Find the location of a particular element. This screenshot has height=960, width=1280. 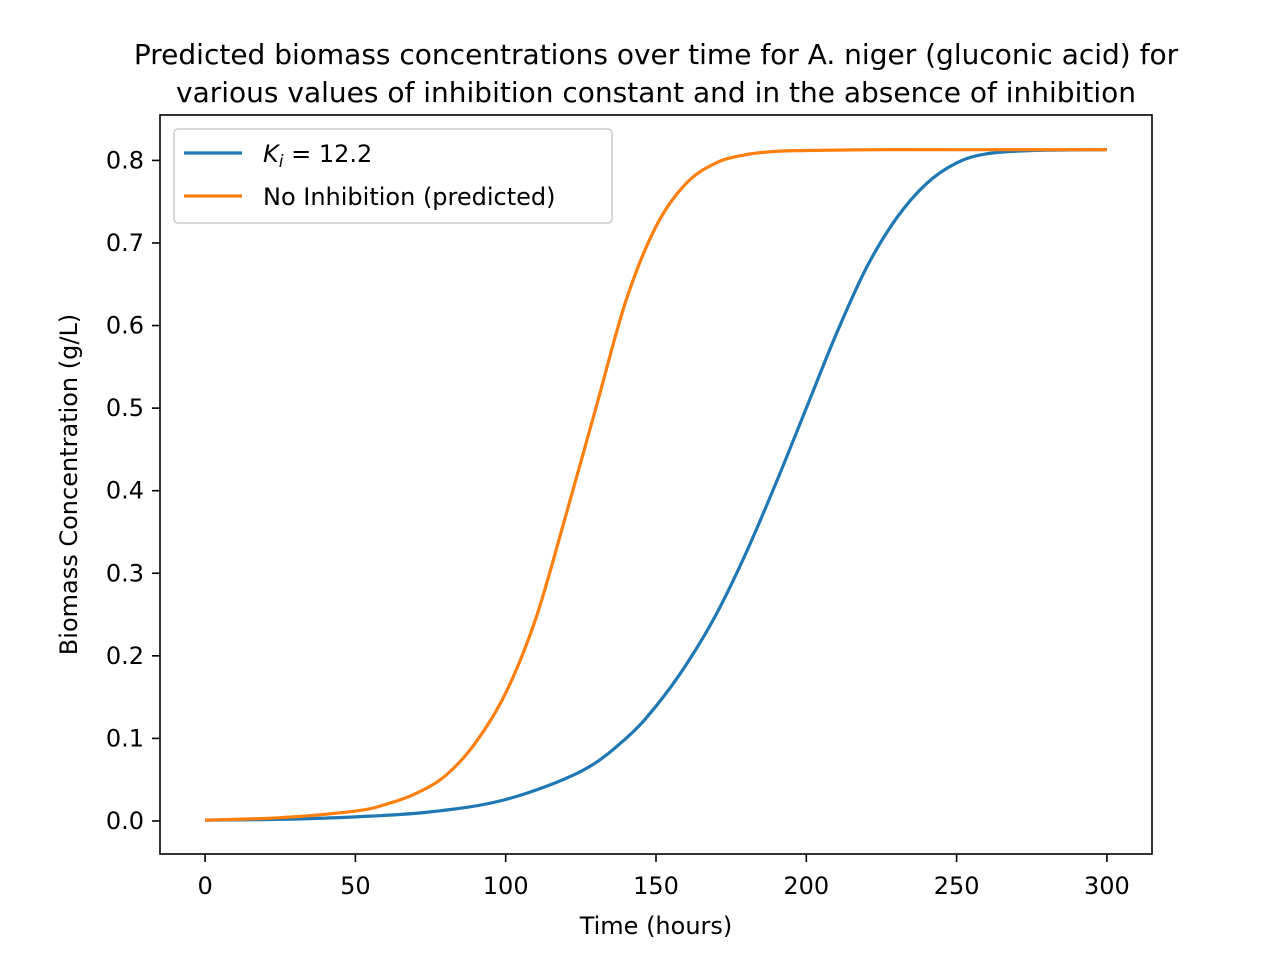

x-axis: 0 50 100 150 200 250 300 is located at coordinates (663, 877).